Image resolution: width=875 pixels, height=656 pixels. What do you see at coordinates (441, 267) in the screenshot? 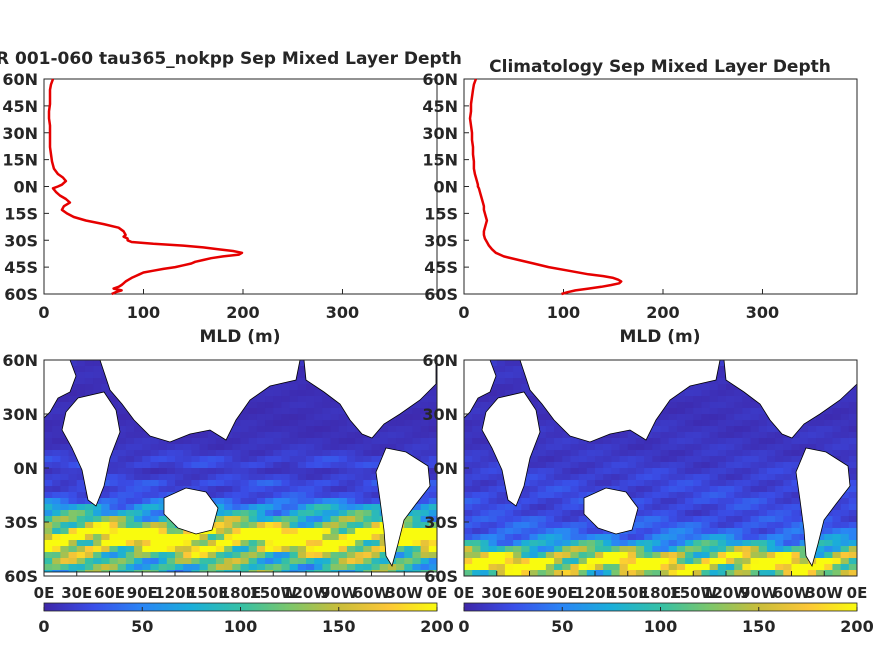
I see `y-tick-label: 45S` at bounding box center [441, 267].